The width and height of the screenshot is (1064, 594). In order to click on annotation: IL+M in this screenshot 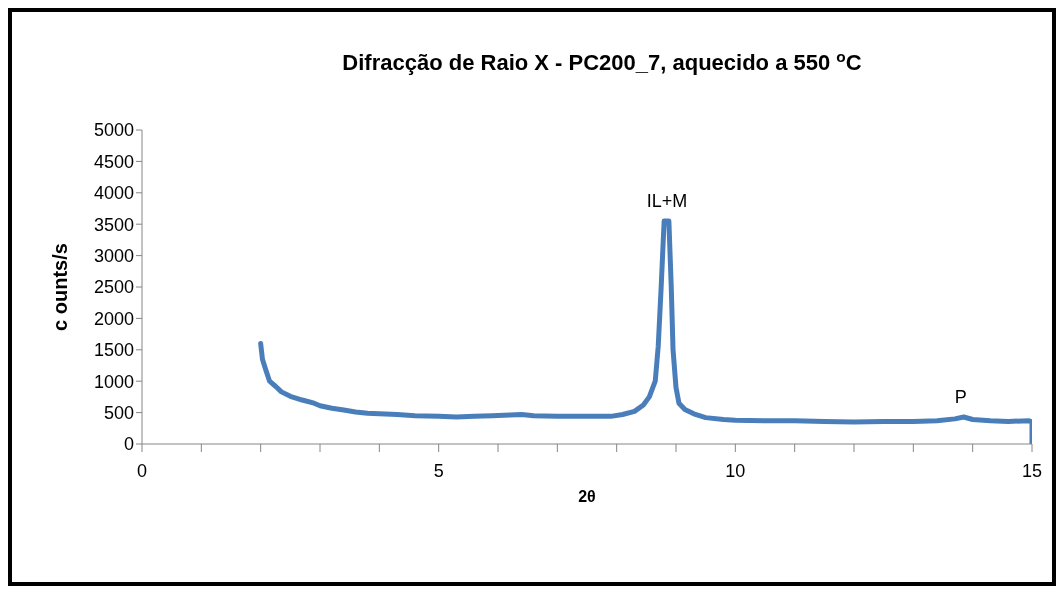, I will do `click(667, 201)`.